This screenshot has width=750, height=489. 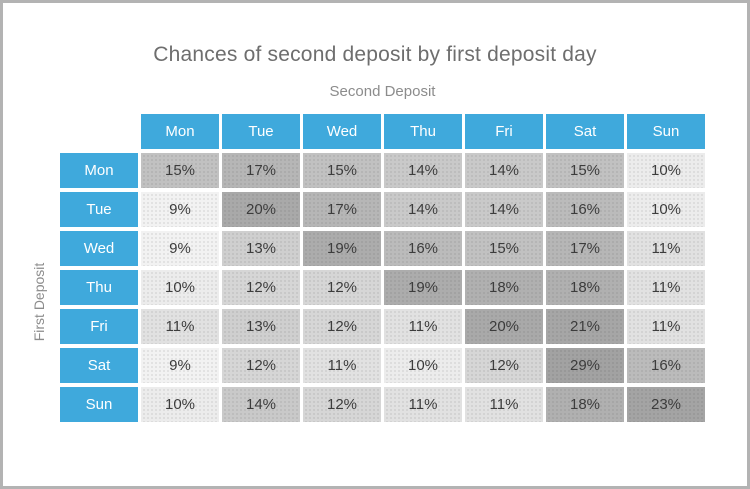 I want to click on col-header-fri: Fri, so click(x=504, y=131).